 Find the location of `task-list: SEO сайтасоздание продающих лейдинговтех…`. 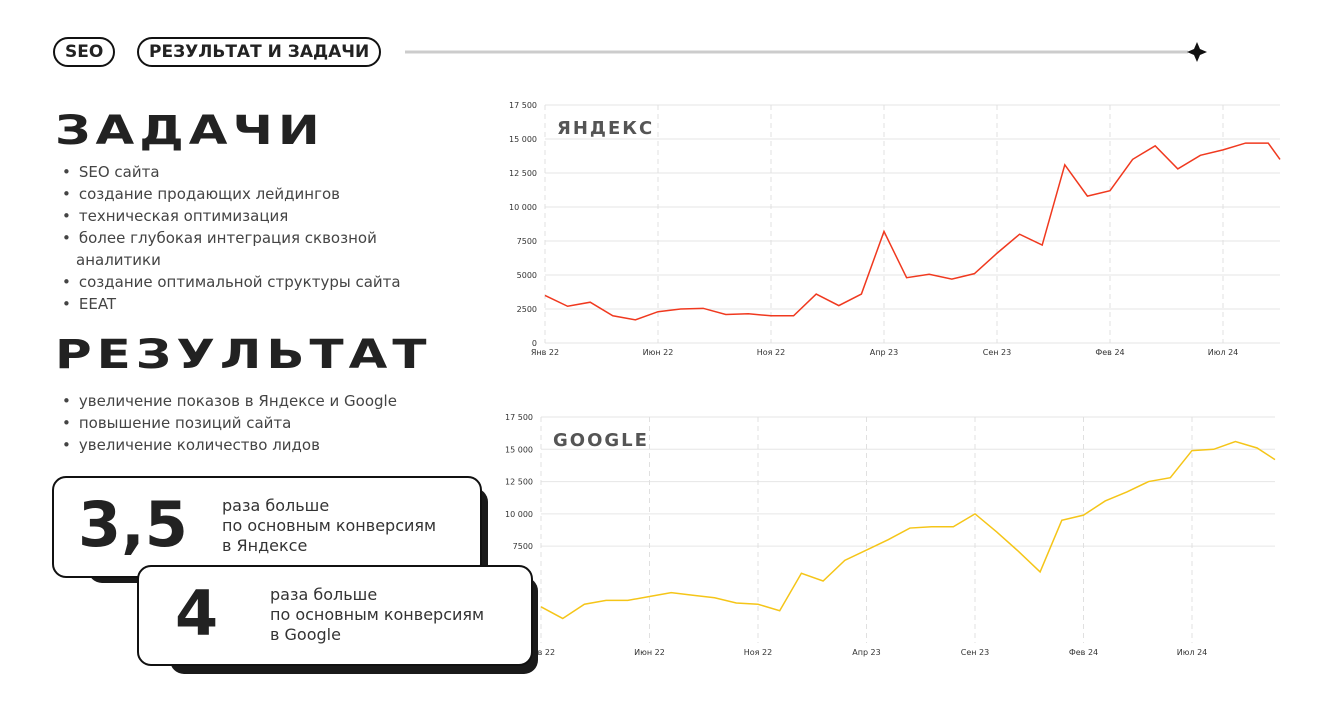

task-list: SEO сайтасоздание продающих лейдинговтех… is located at coordinates (257, 238).